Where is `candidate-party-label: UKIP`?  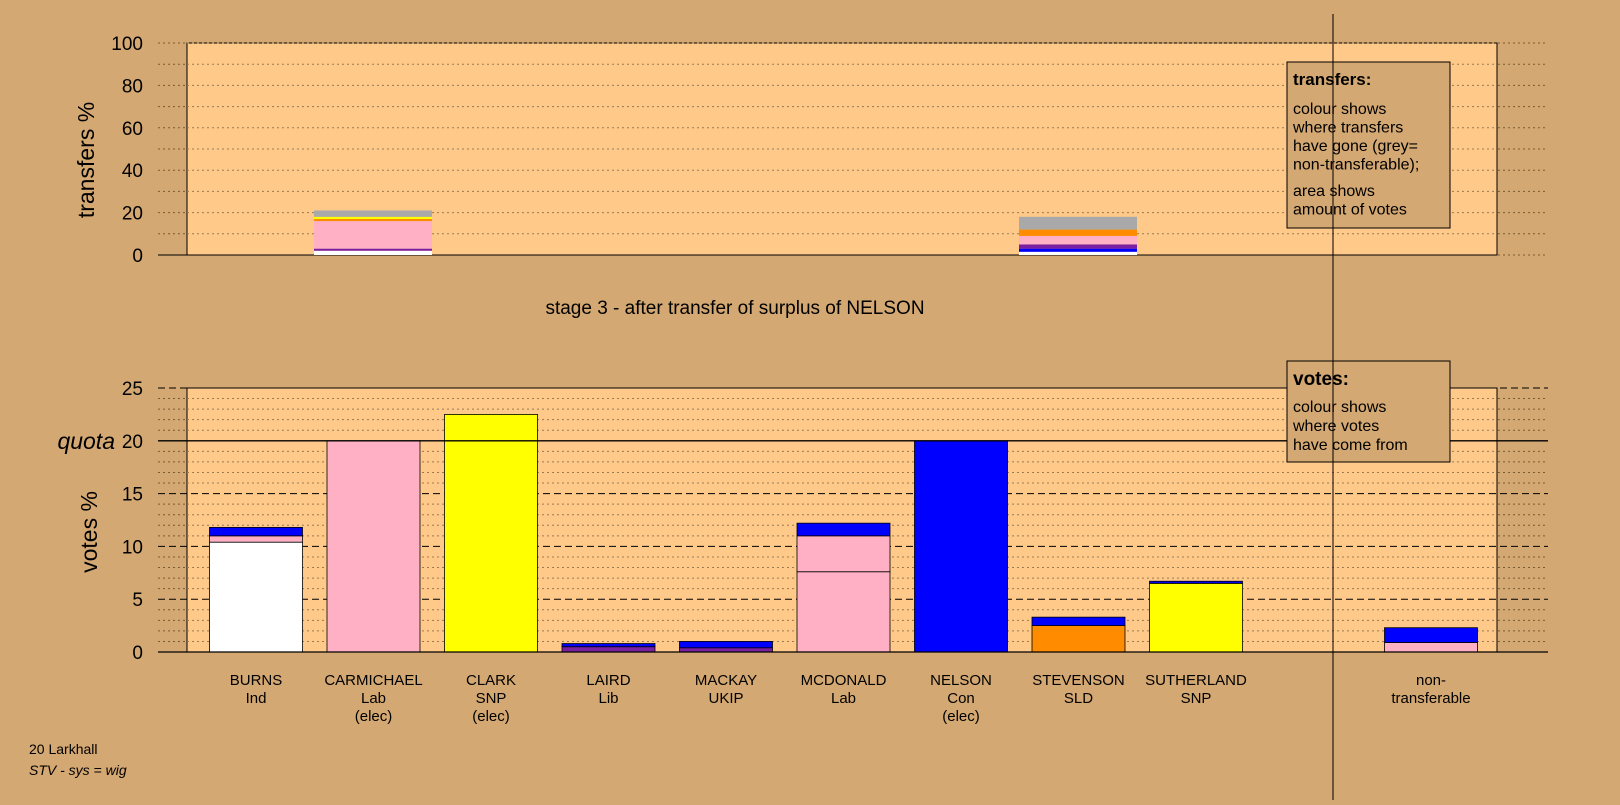
candidate-party-label: UKIP is located at coordinates (725, 698).